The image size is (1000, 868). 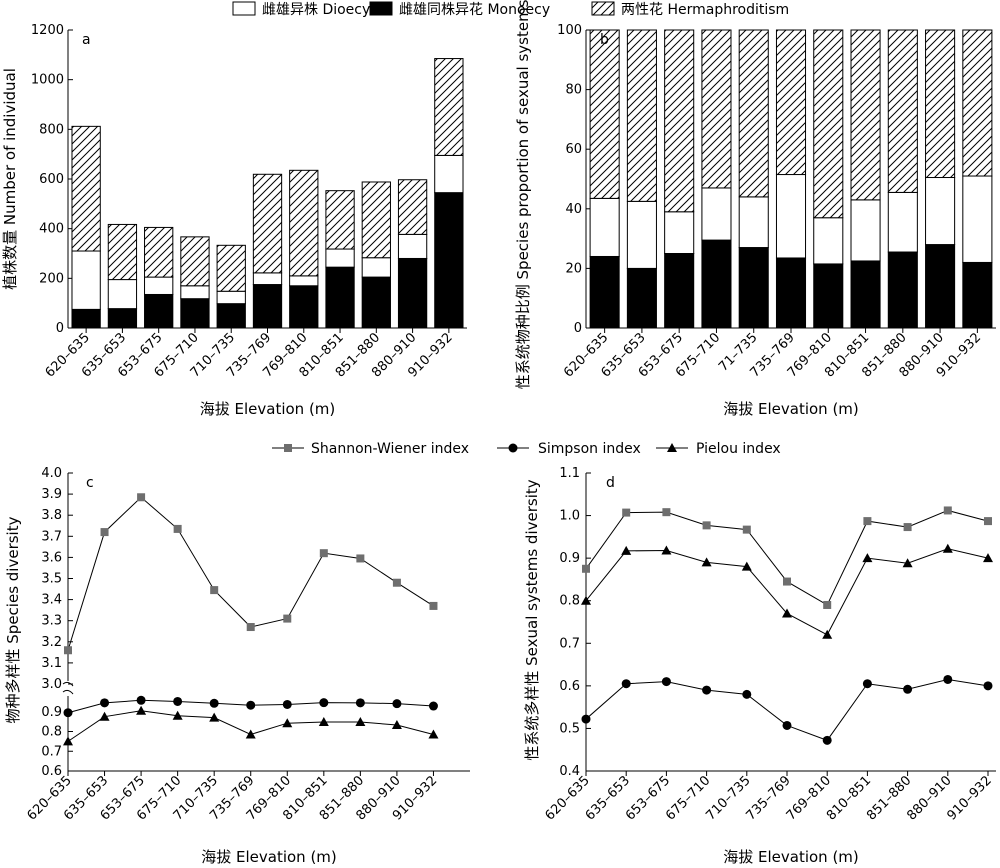 What do you see at coordinates (60, 328) in the screenshot?
I see `panel-a-y-tick-label: 0` at bounding box center [60, 328].